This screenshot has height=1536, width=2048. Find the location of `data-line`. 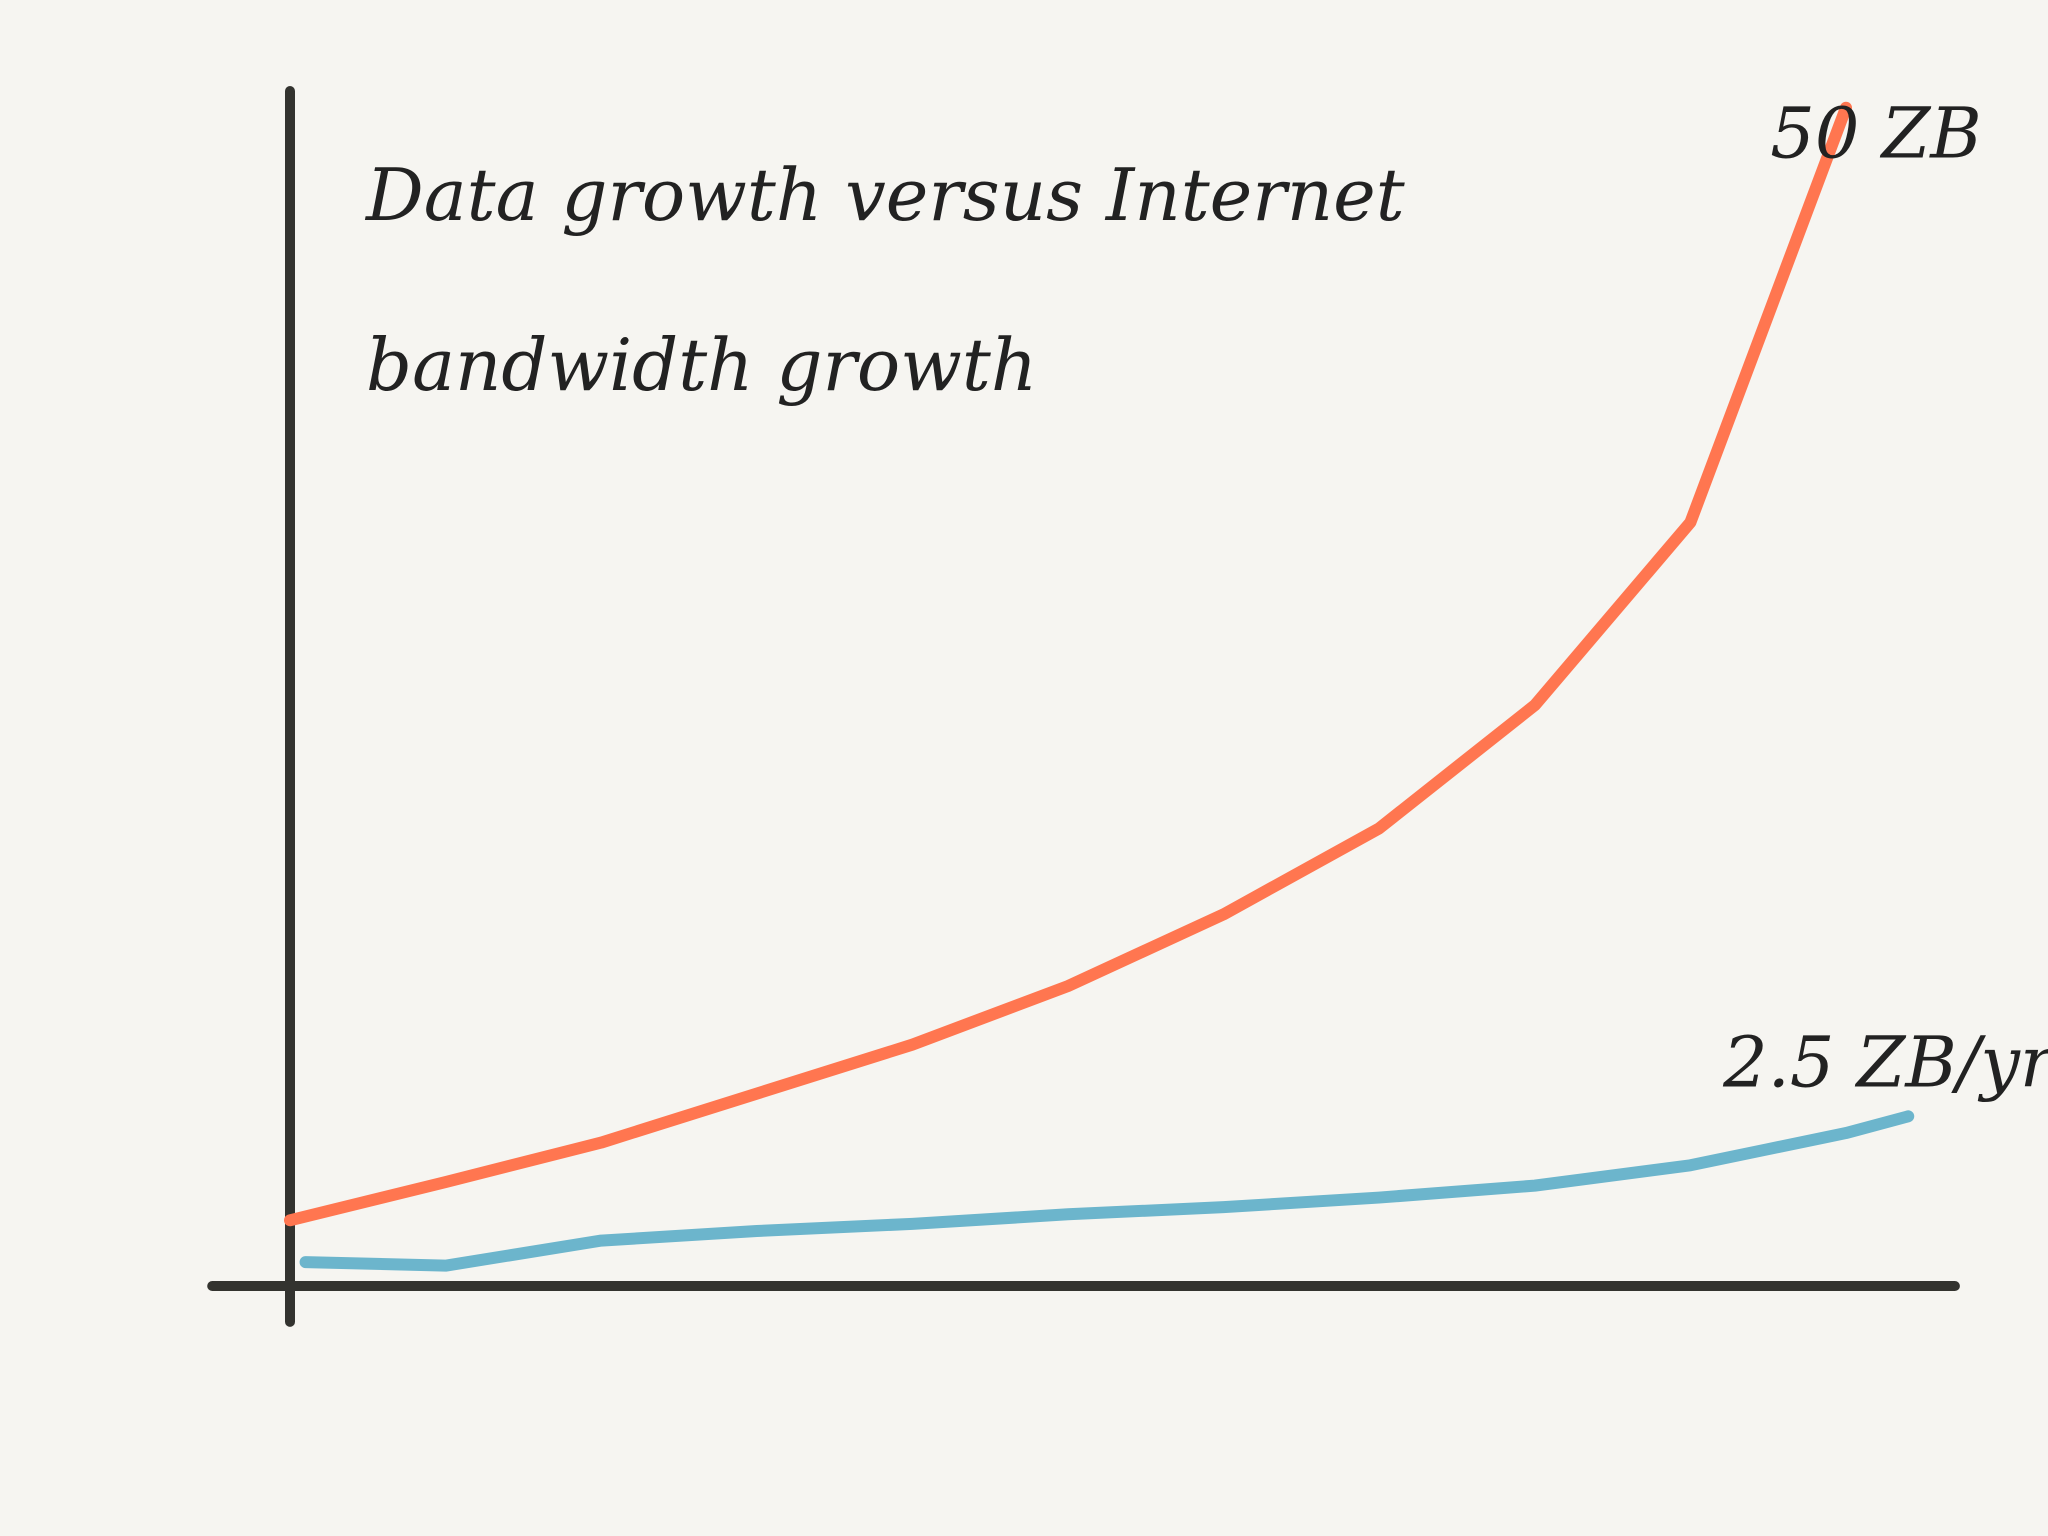

data-line is located at coordinates (1107, 1191).